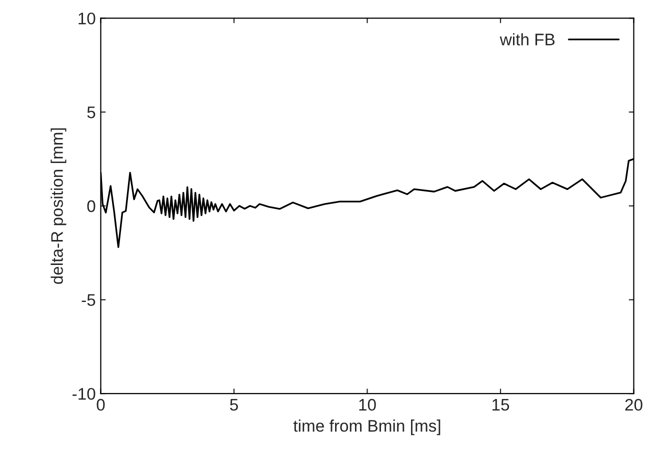  What do you see at coordinates (87, 18) in the screenshot?
I see `y-tick-label: 10` at bounding box center [87, 18].